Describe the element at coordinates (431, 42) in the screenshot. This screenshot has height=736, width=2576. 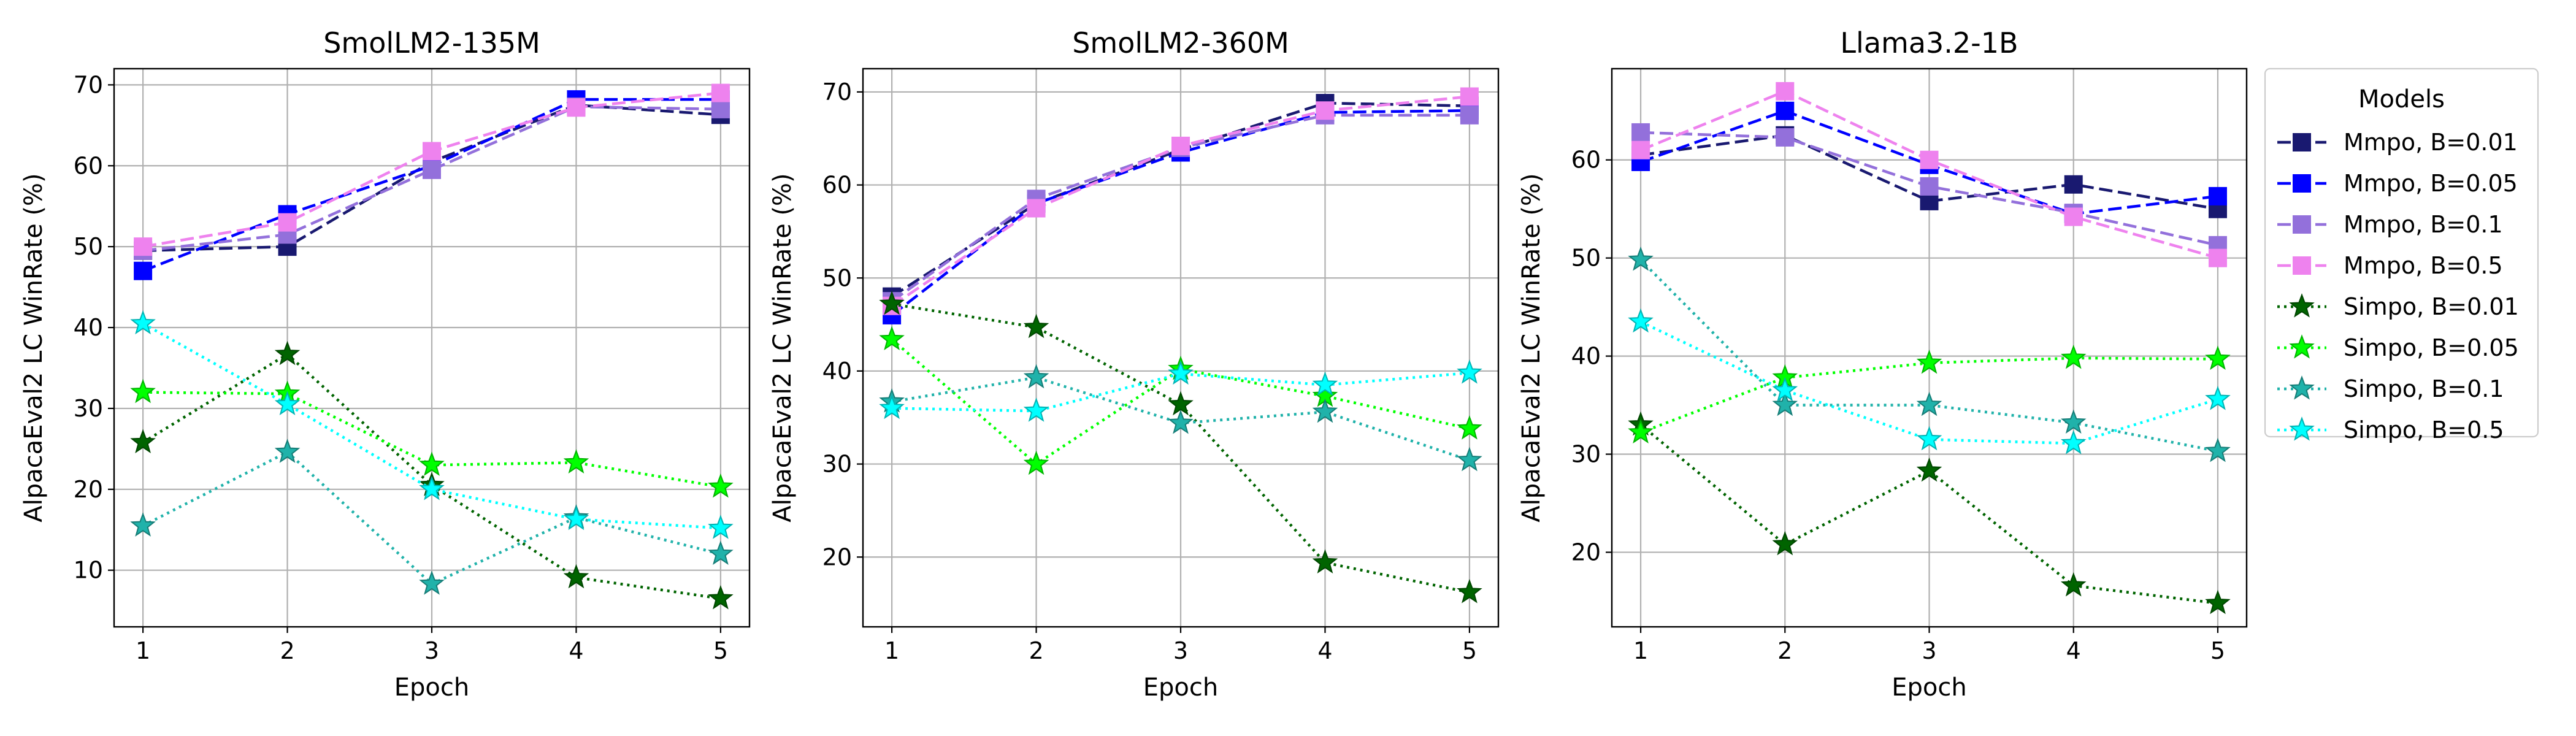
I see `chart-title: SmolLM2-135M` at that location.